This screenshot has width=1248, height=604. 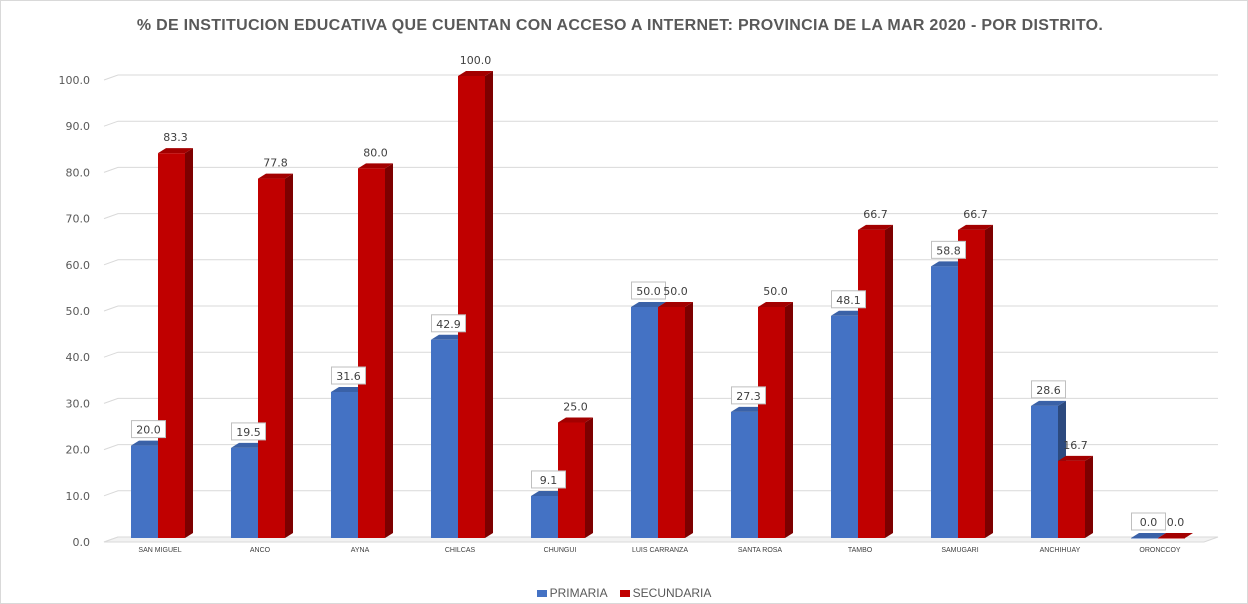 What do you see at coordinates (375, 152) in the screenshot?
I see `data-label: 80.0` at bounding box center [375, 152].